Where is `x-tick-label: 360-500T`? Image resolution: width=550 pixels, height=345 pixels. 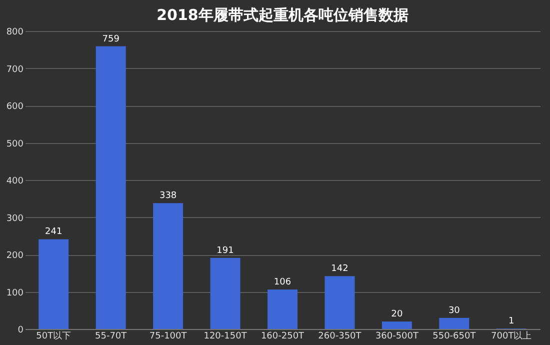 x-tick-label: 360-500T is located at coordinates (397, 337).